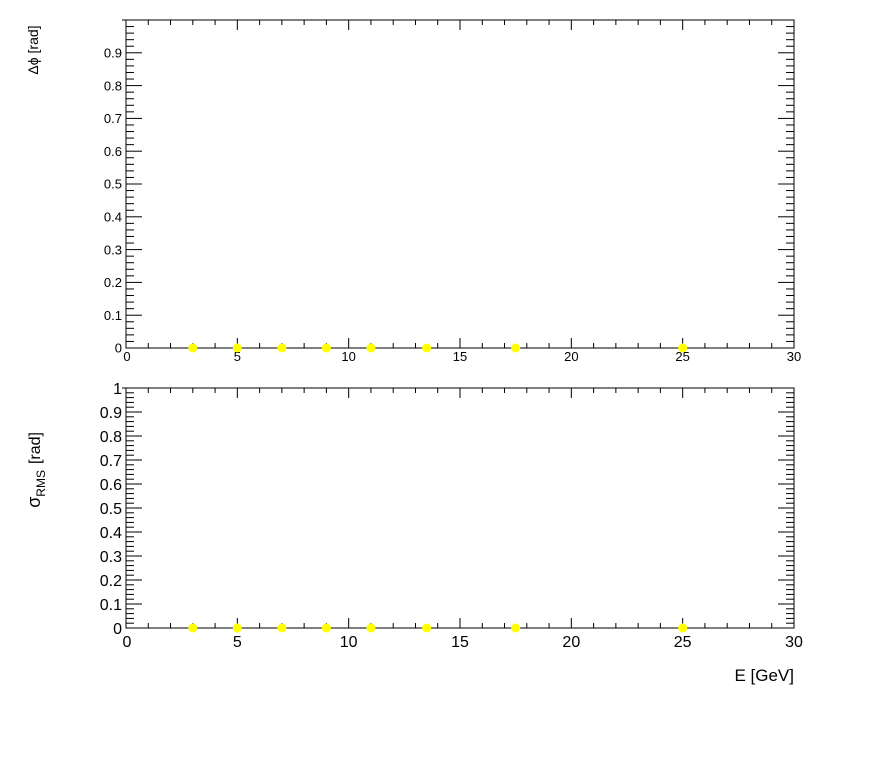  What do you see at coordinates (35, 448) in the screenshot?
I see `y-unit: [rad]` at bounding box center [35, 448].